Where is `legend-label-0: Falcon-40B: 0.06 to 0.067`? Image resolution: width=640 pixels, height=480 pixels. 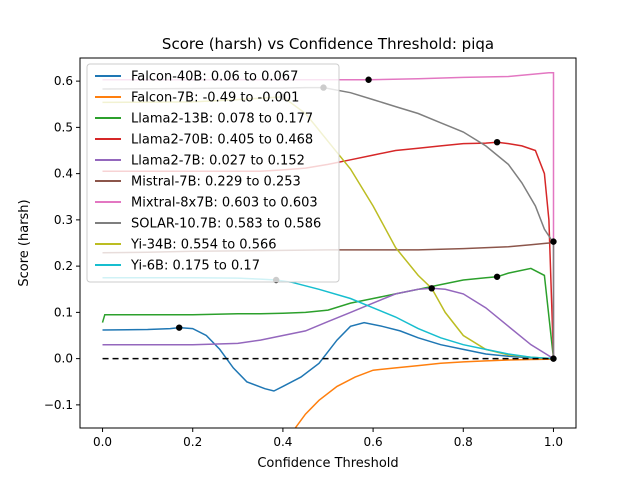
legend-label-0: Falcon-40B: 0.06 to 0.067 is located at coordinates (214, 77).